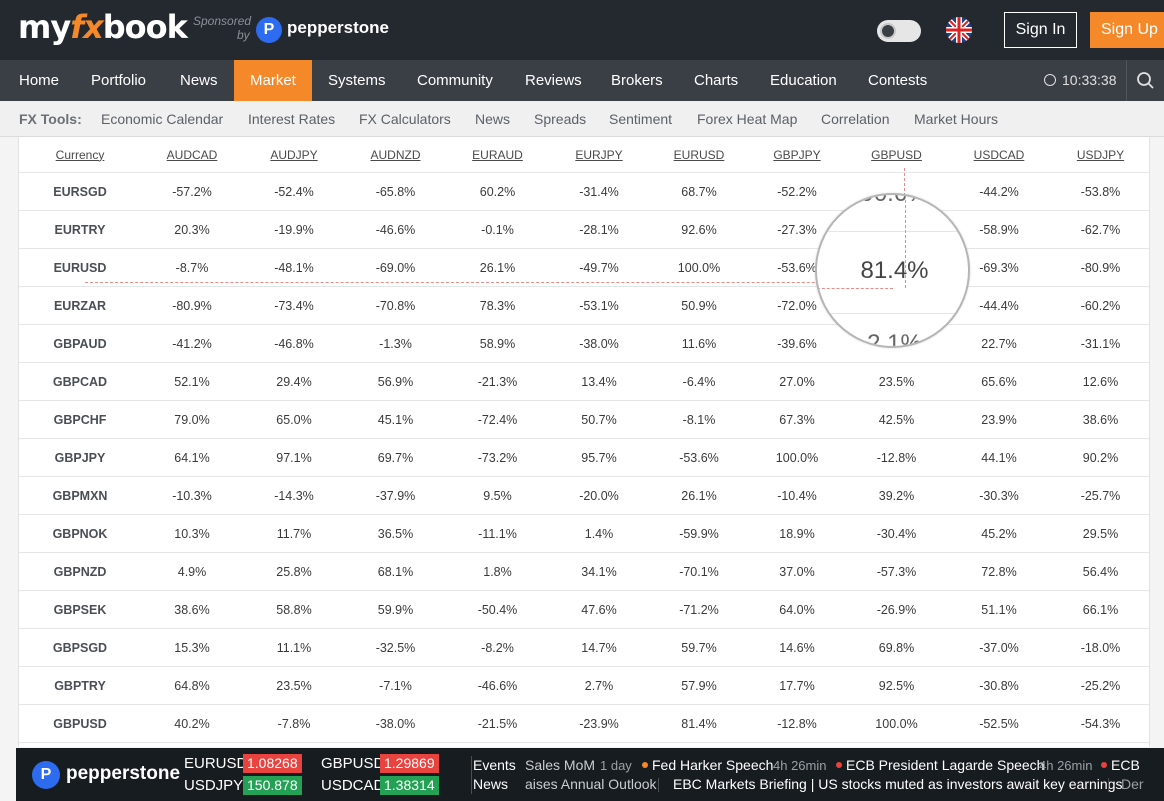 The height and width of the screenshot is (801, 1164). What do you see at coordinates (80, 191) in the screenshot?
I see `row-currency: EURSGD` at bounding box center [80, 191].